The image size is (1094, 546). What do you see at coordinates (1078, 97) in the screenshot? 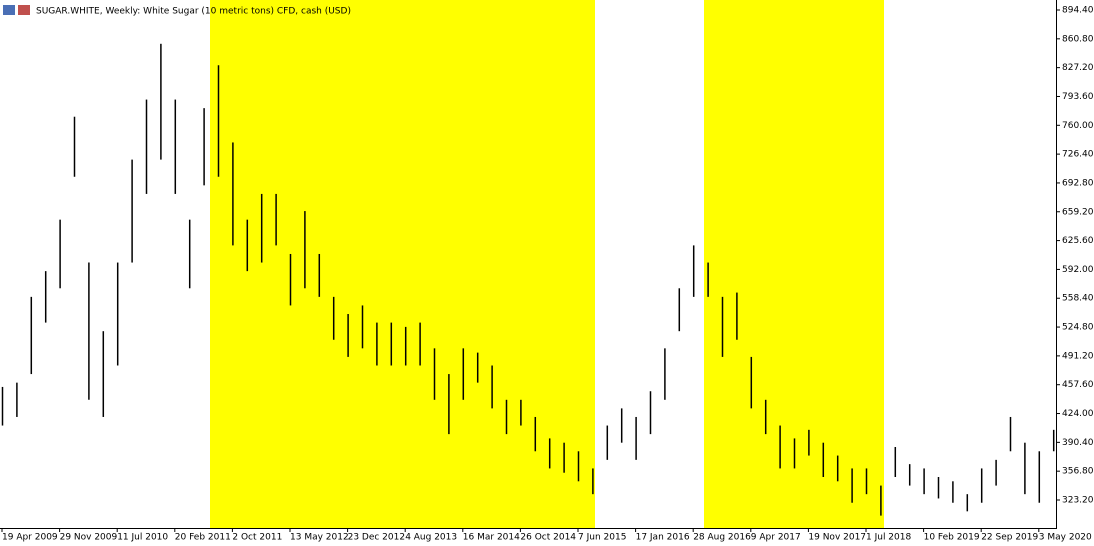
I see `y-tick-label: 793.60` at bounding box center [1078, 97].